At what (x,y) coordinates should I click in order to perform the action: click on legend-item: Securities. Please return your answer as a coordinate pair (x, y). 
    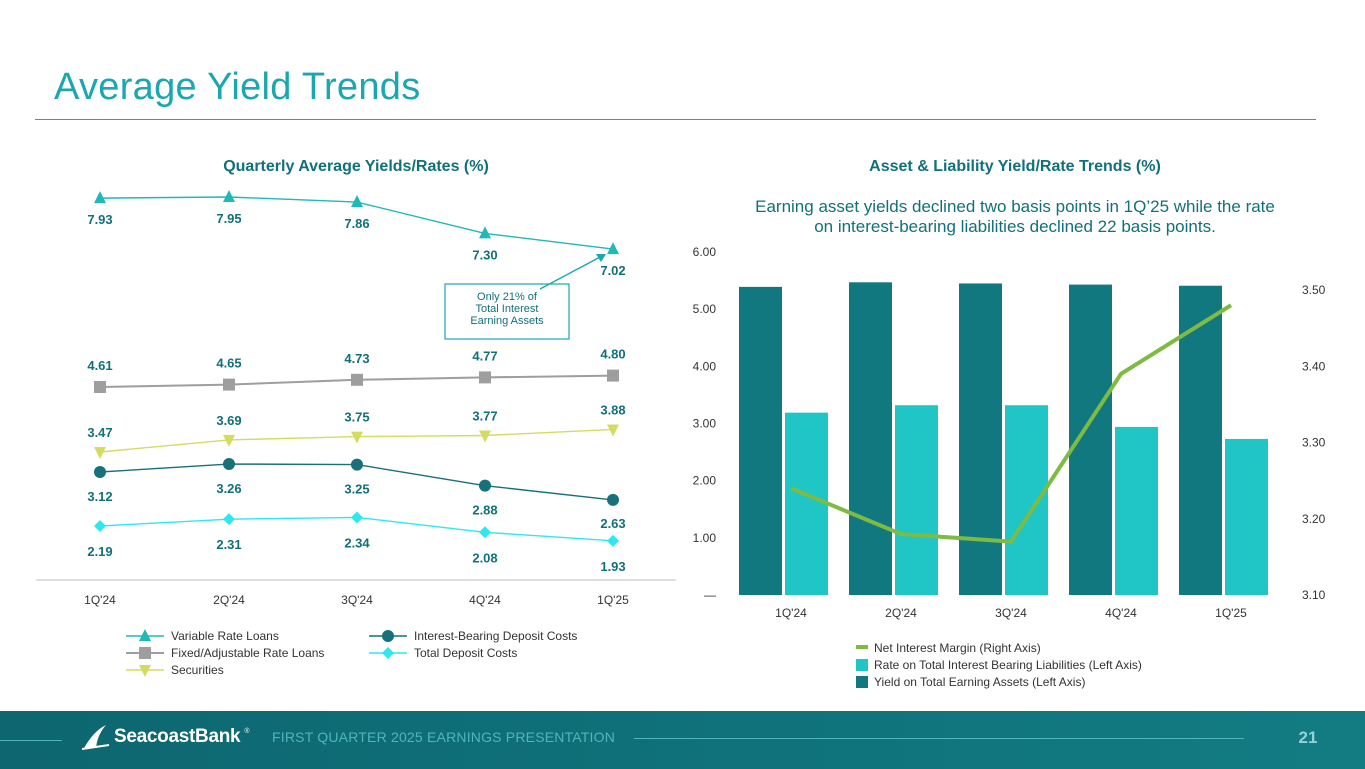
    Looking at the image, I should click on (175, 670).